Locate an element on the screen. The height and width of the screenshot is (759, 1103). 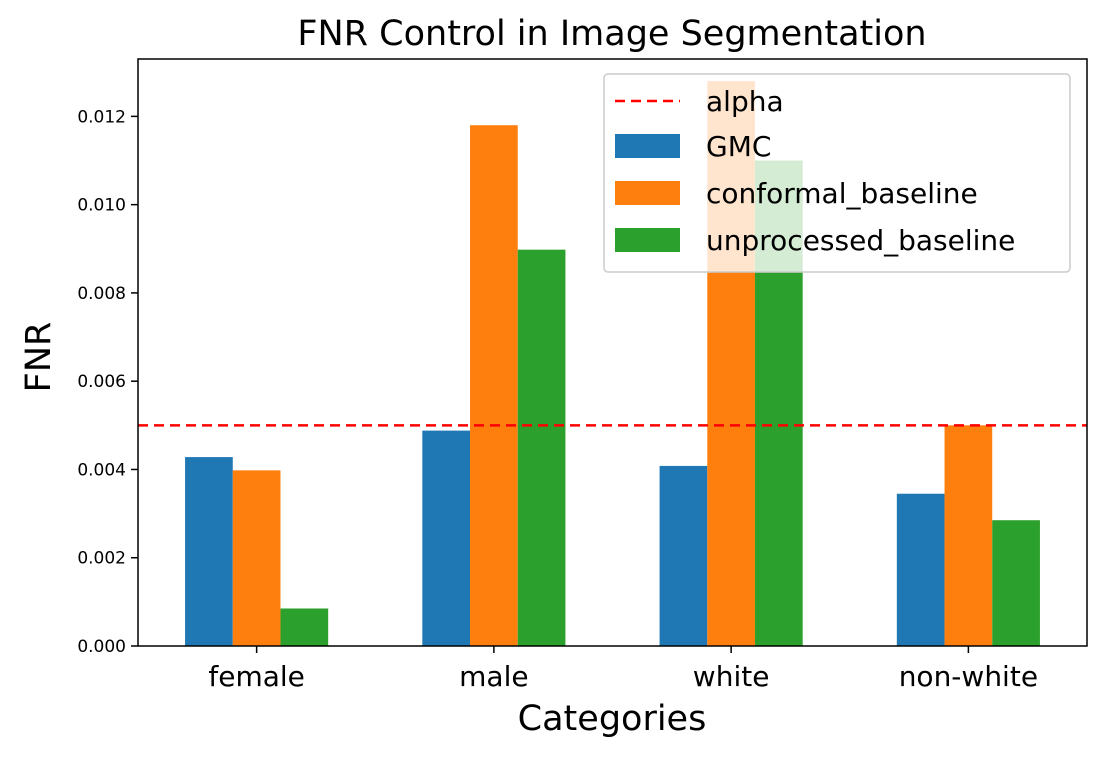
x-tick-label: female is located at coordinates (256, 676).